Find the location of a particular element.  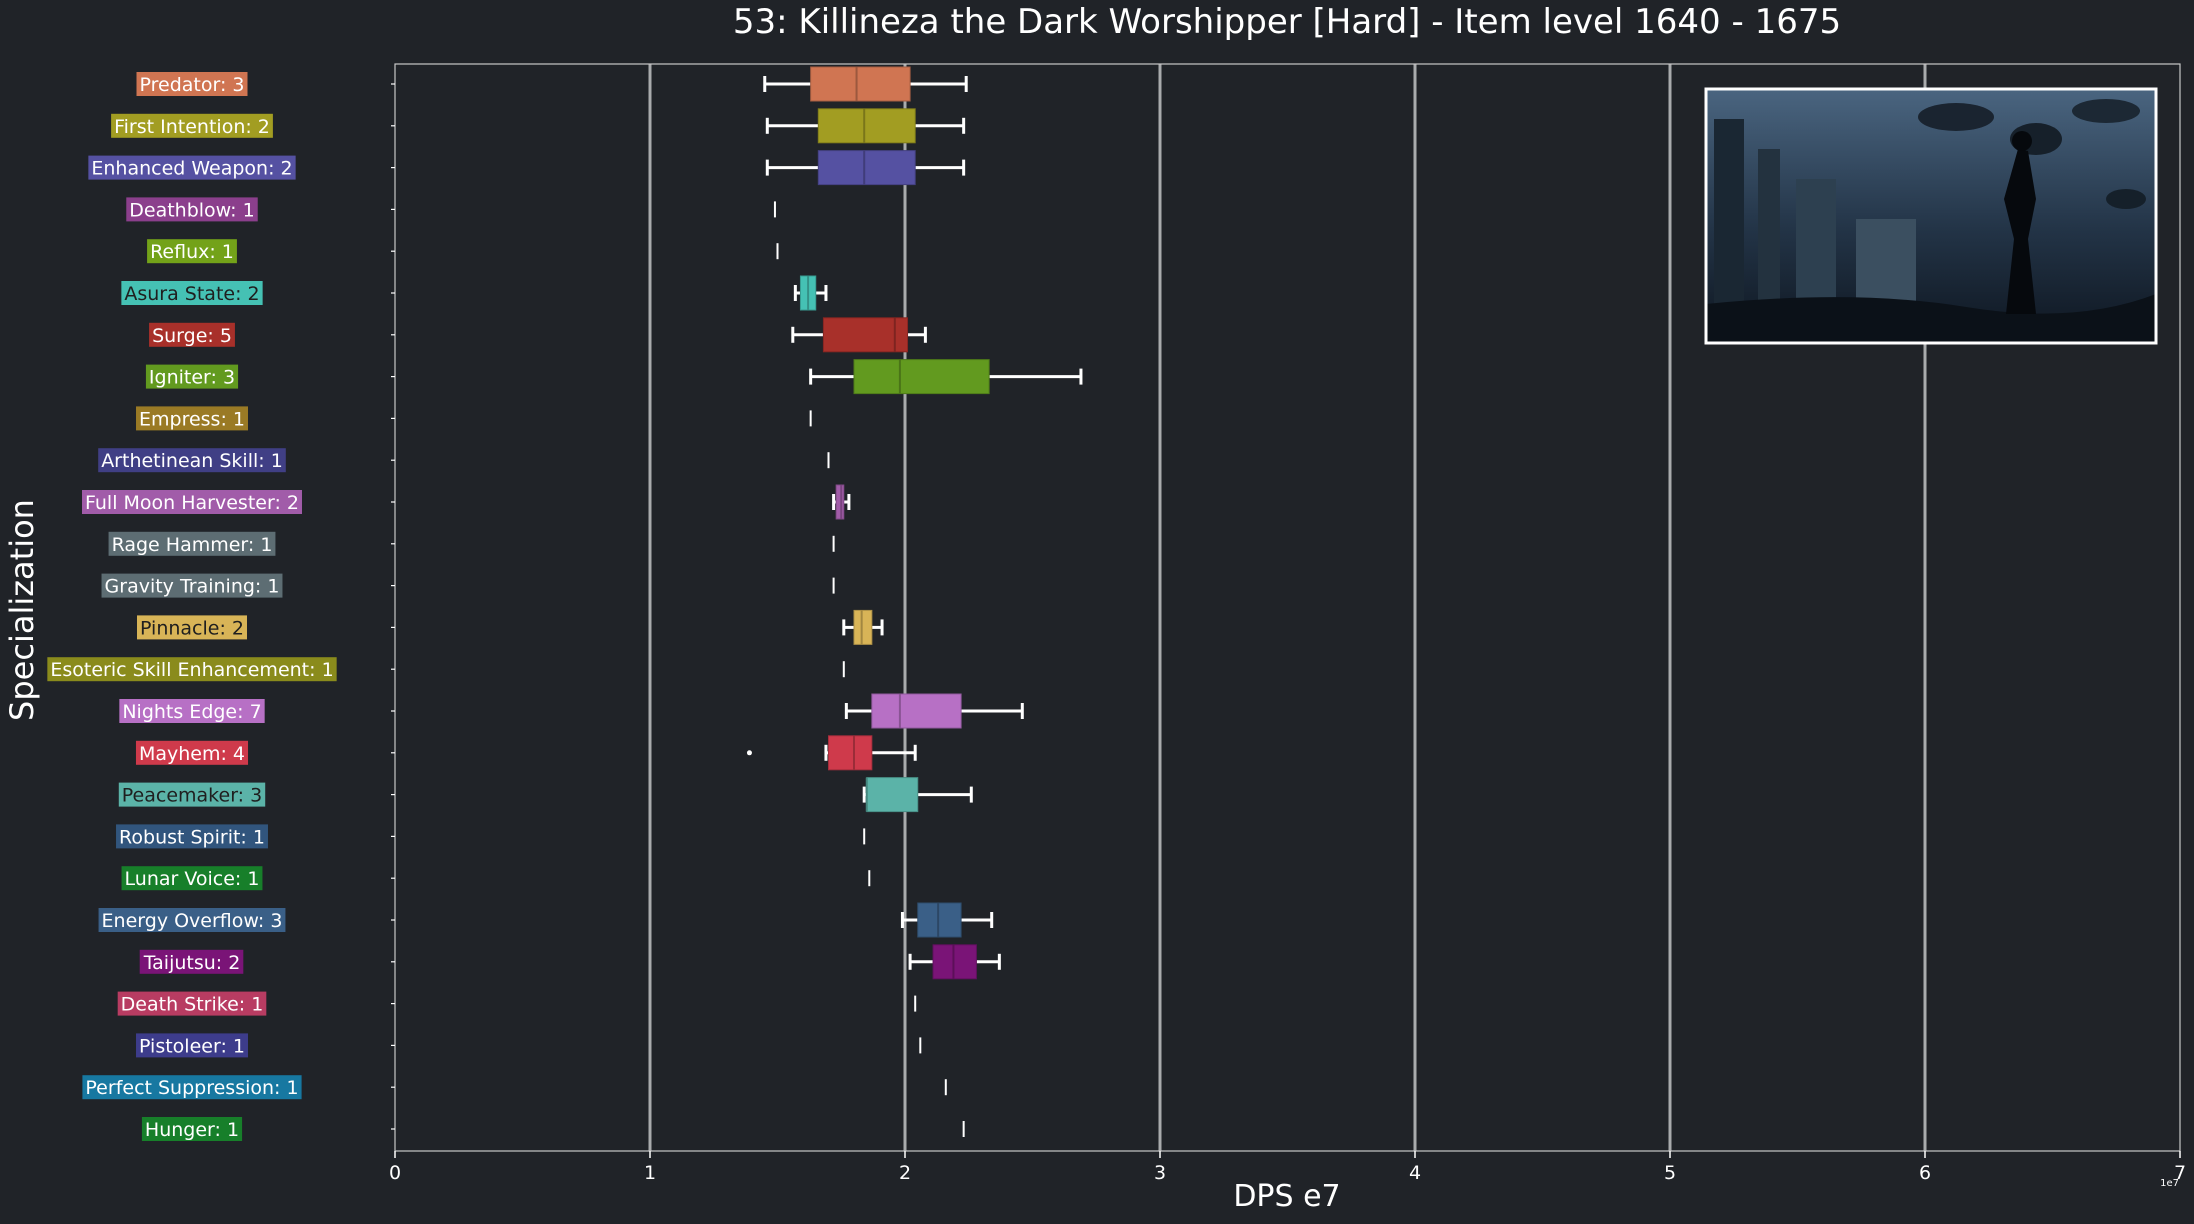

x-axis-ticks: 0 1 2 3 4 5 6 7 is located at coordinates (1287, 1167).